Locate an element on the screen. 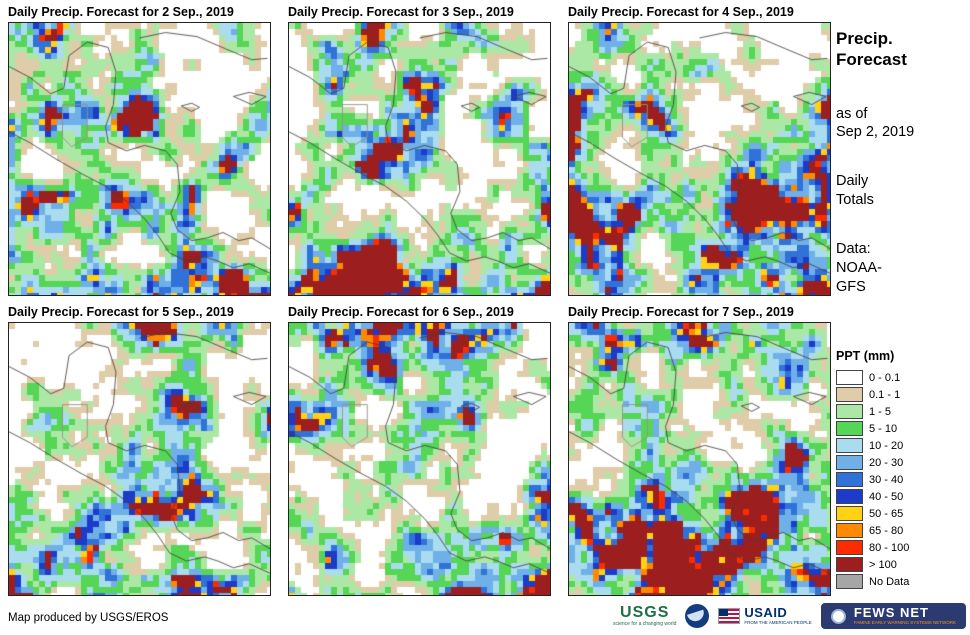 This screenshot has height=635, width=970. legend-label: 1 - 5 is located at coordinates (880, 411).